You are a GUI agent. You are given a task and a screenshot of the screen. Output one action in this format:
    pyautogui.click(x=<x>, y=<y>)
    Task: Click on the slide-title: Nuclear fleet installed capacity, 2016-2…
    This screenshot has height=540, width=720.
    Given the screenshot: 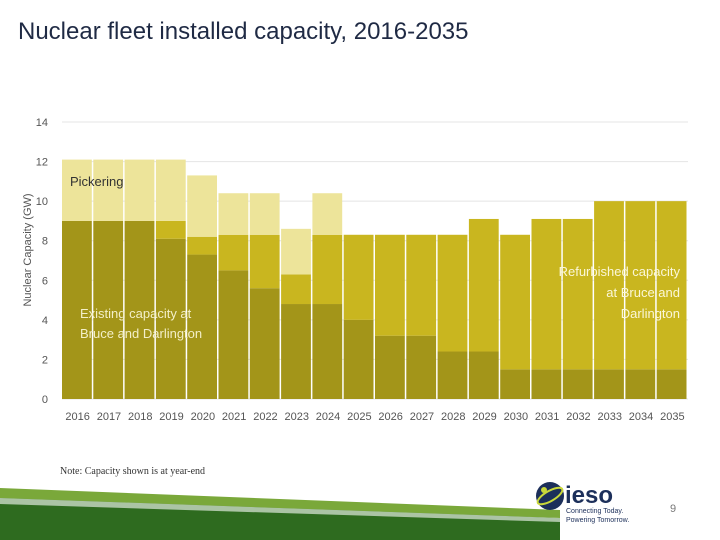 What is the action you would take?
    pyautogui.click(x=243, y=31)
    